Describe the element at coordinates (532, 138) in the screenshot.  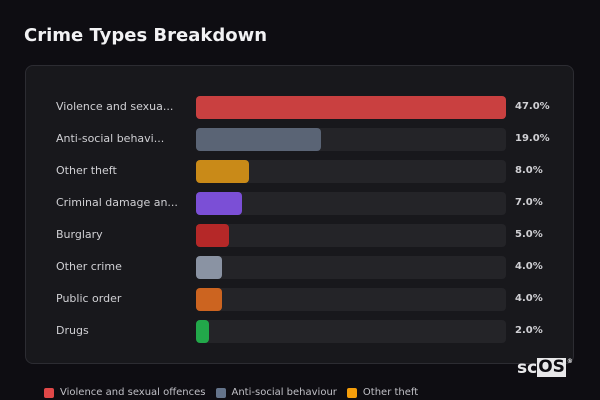
I see `value-label: 19.0%` at that location.